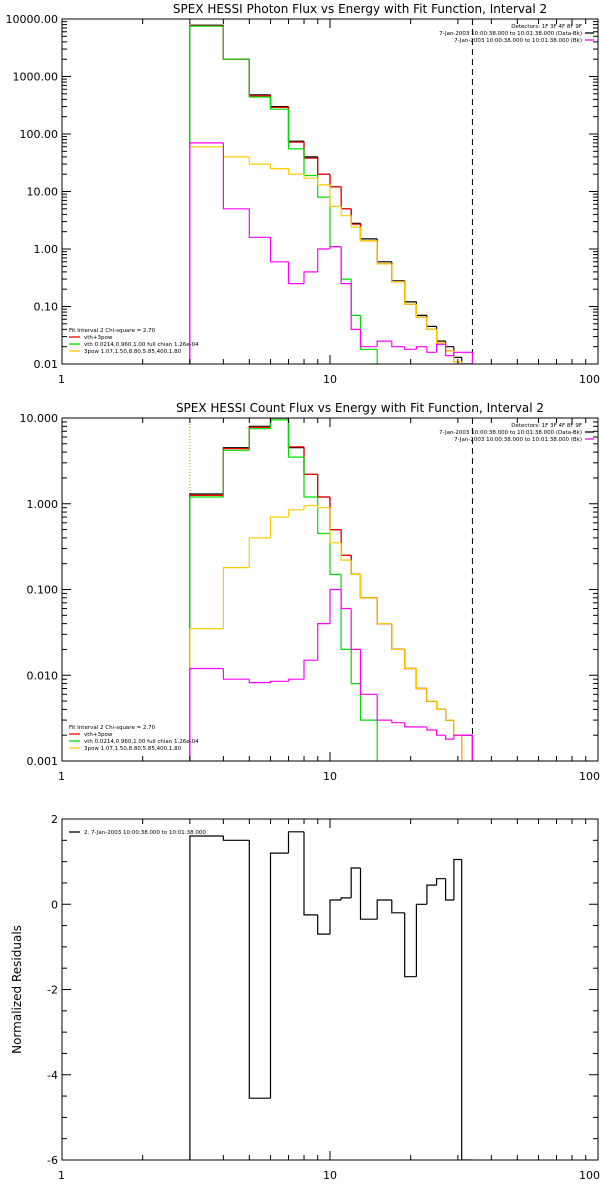 The image size is (600, 1200). I want to click on y-tick-label: 1000.00, so click(36, 77).